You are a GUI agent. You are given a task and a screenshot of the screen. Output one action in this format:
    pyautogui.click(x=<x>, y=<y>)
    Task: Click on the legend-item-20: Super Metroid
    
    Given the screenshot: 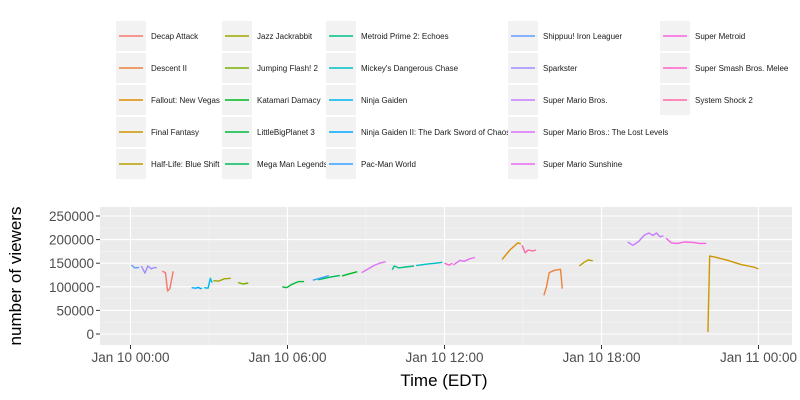 What is the action you would take?
    pyautogui.click(x=702, y=36)
    